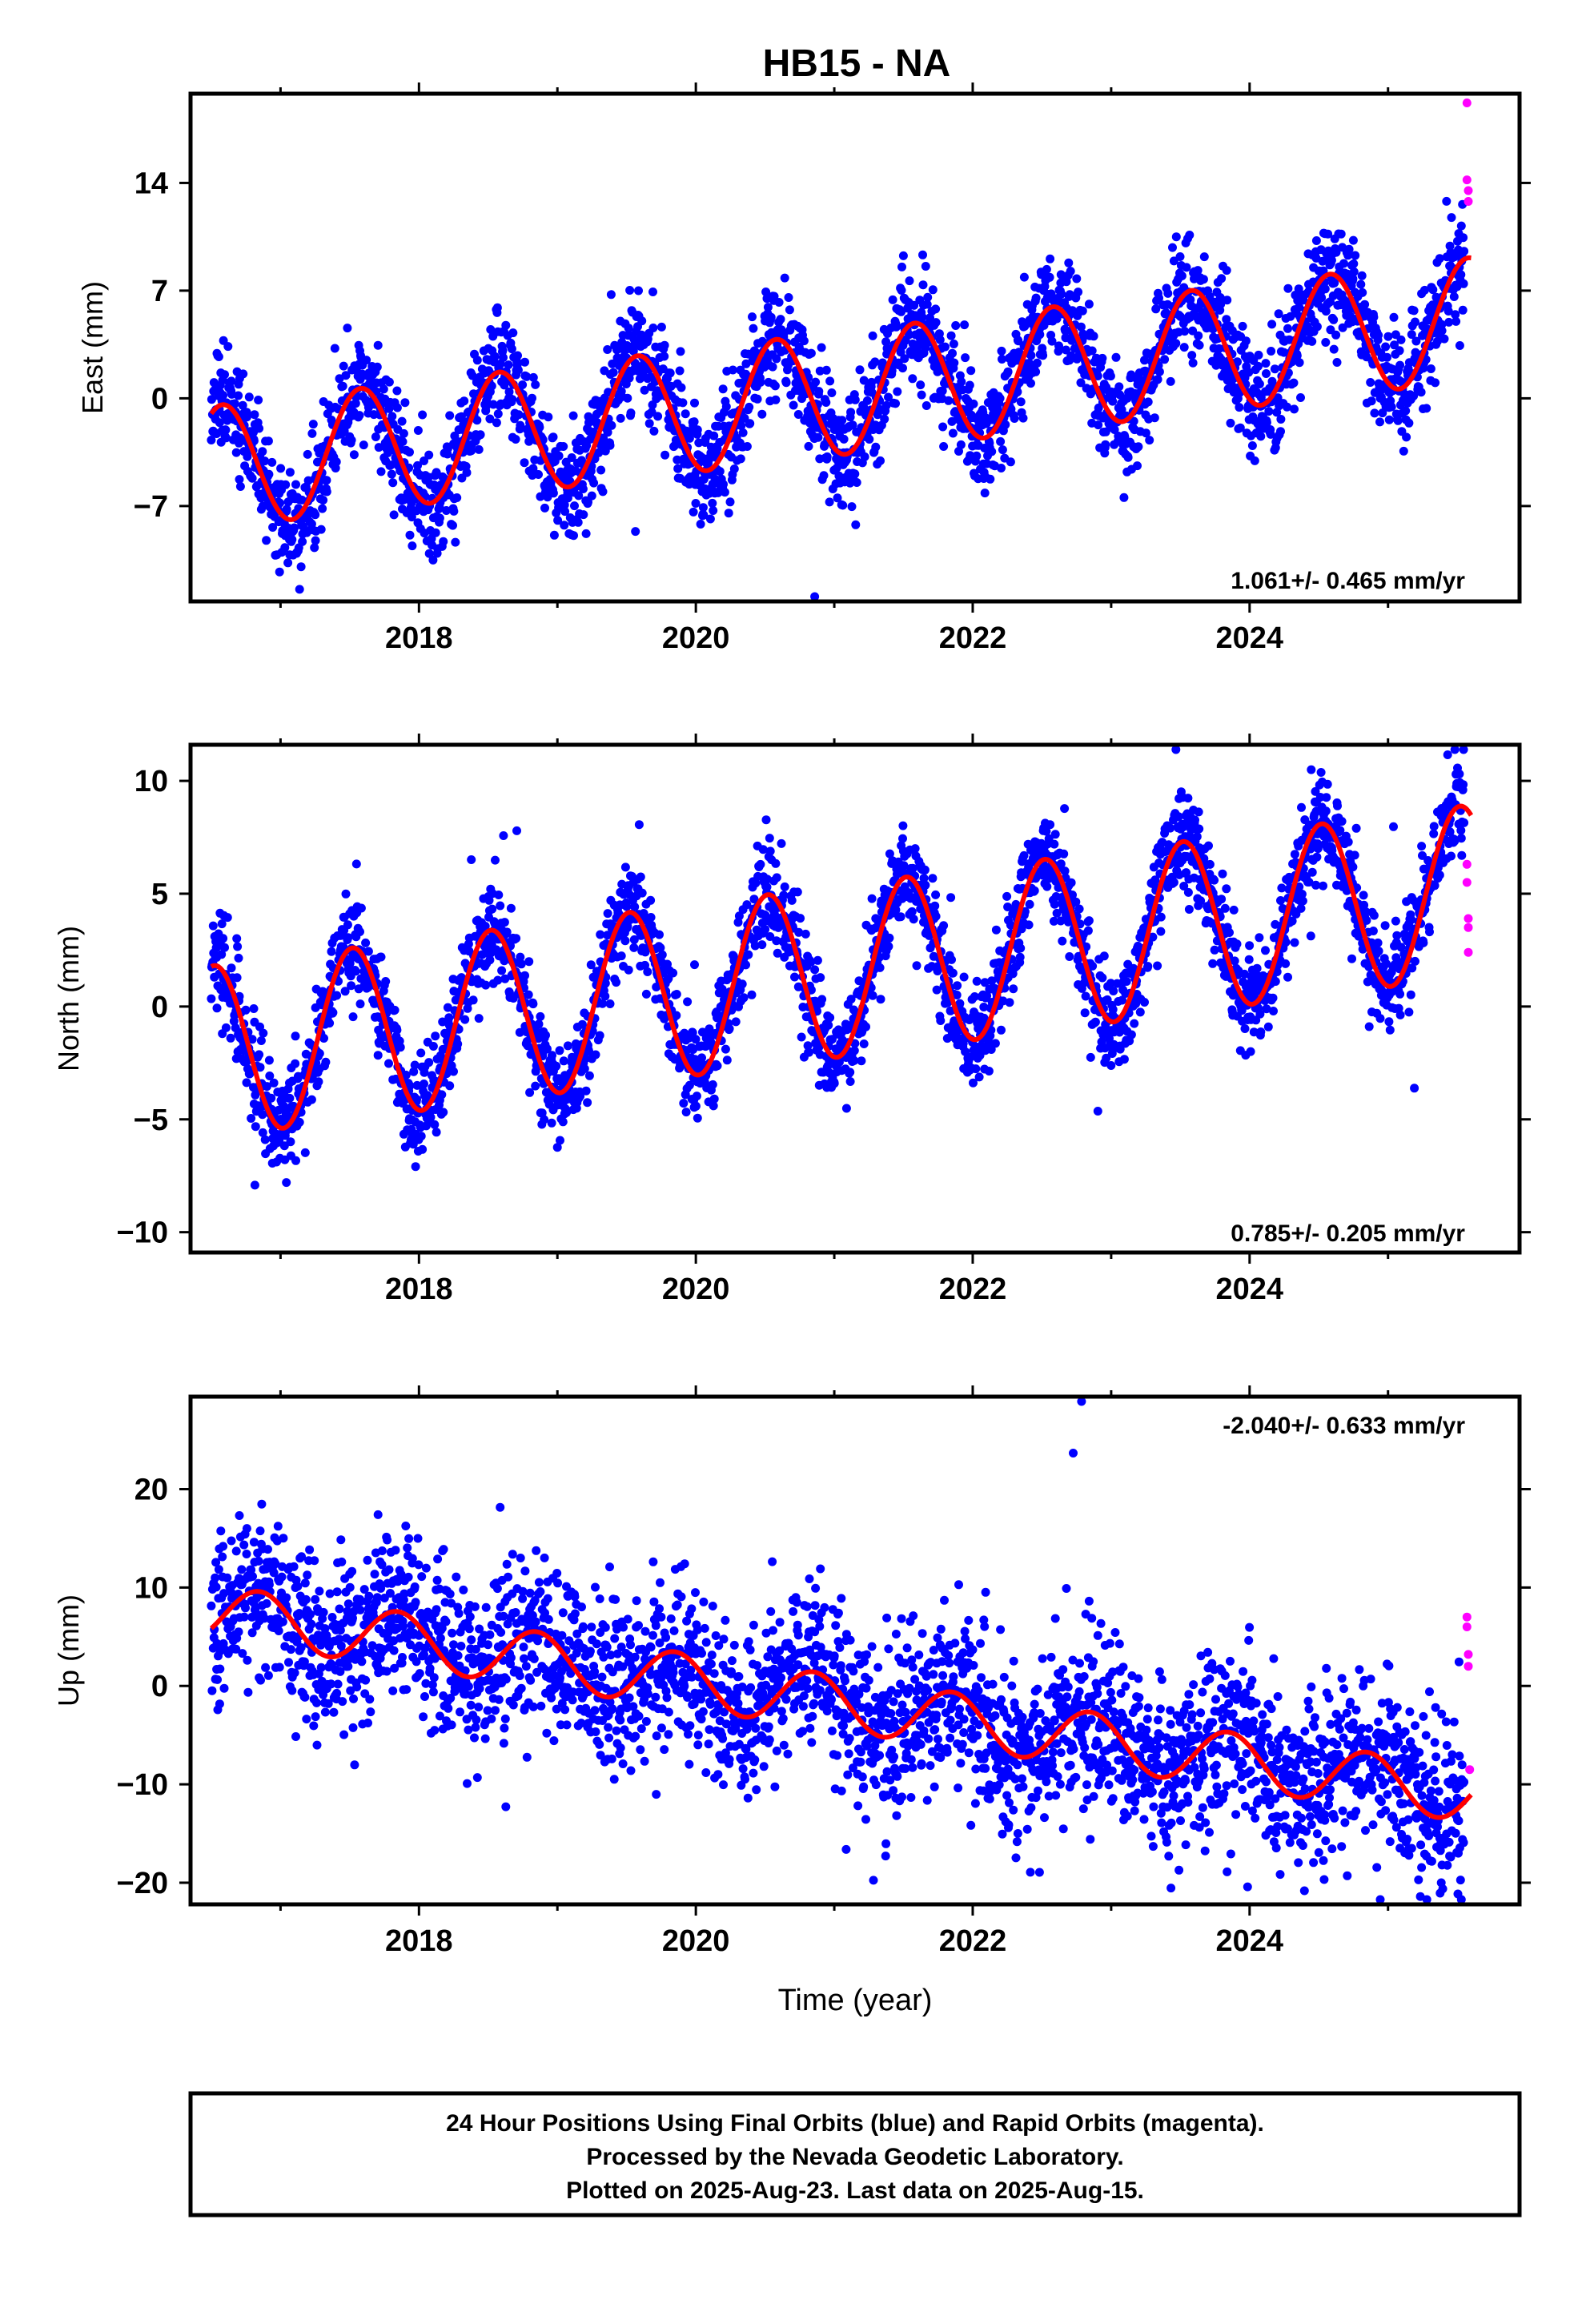 The image size is (1582, 2324). What do you see at coordinates (151, 183) in the screenshot?
I see `east-y-tick-label: 14` at bounding box center [151, 183].